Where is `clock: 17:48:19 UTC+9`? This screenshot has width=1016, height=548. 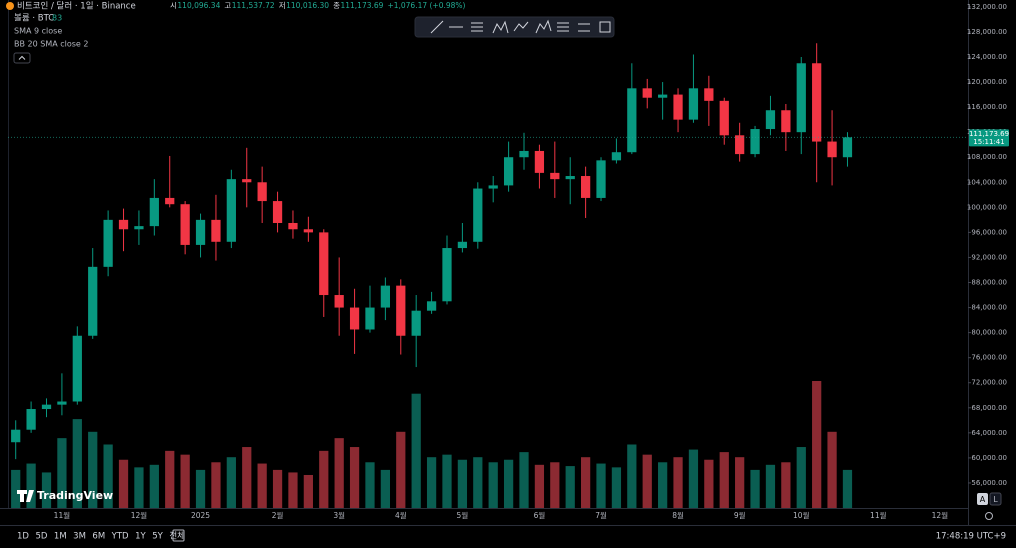
clock: 17:48:19 UTC+9 is located at coordinates (971, 537).